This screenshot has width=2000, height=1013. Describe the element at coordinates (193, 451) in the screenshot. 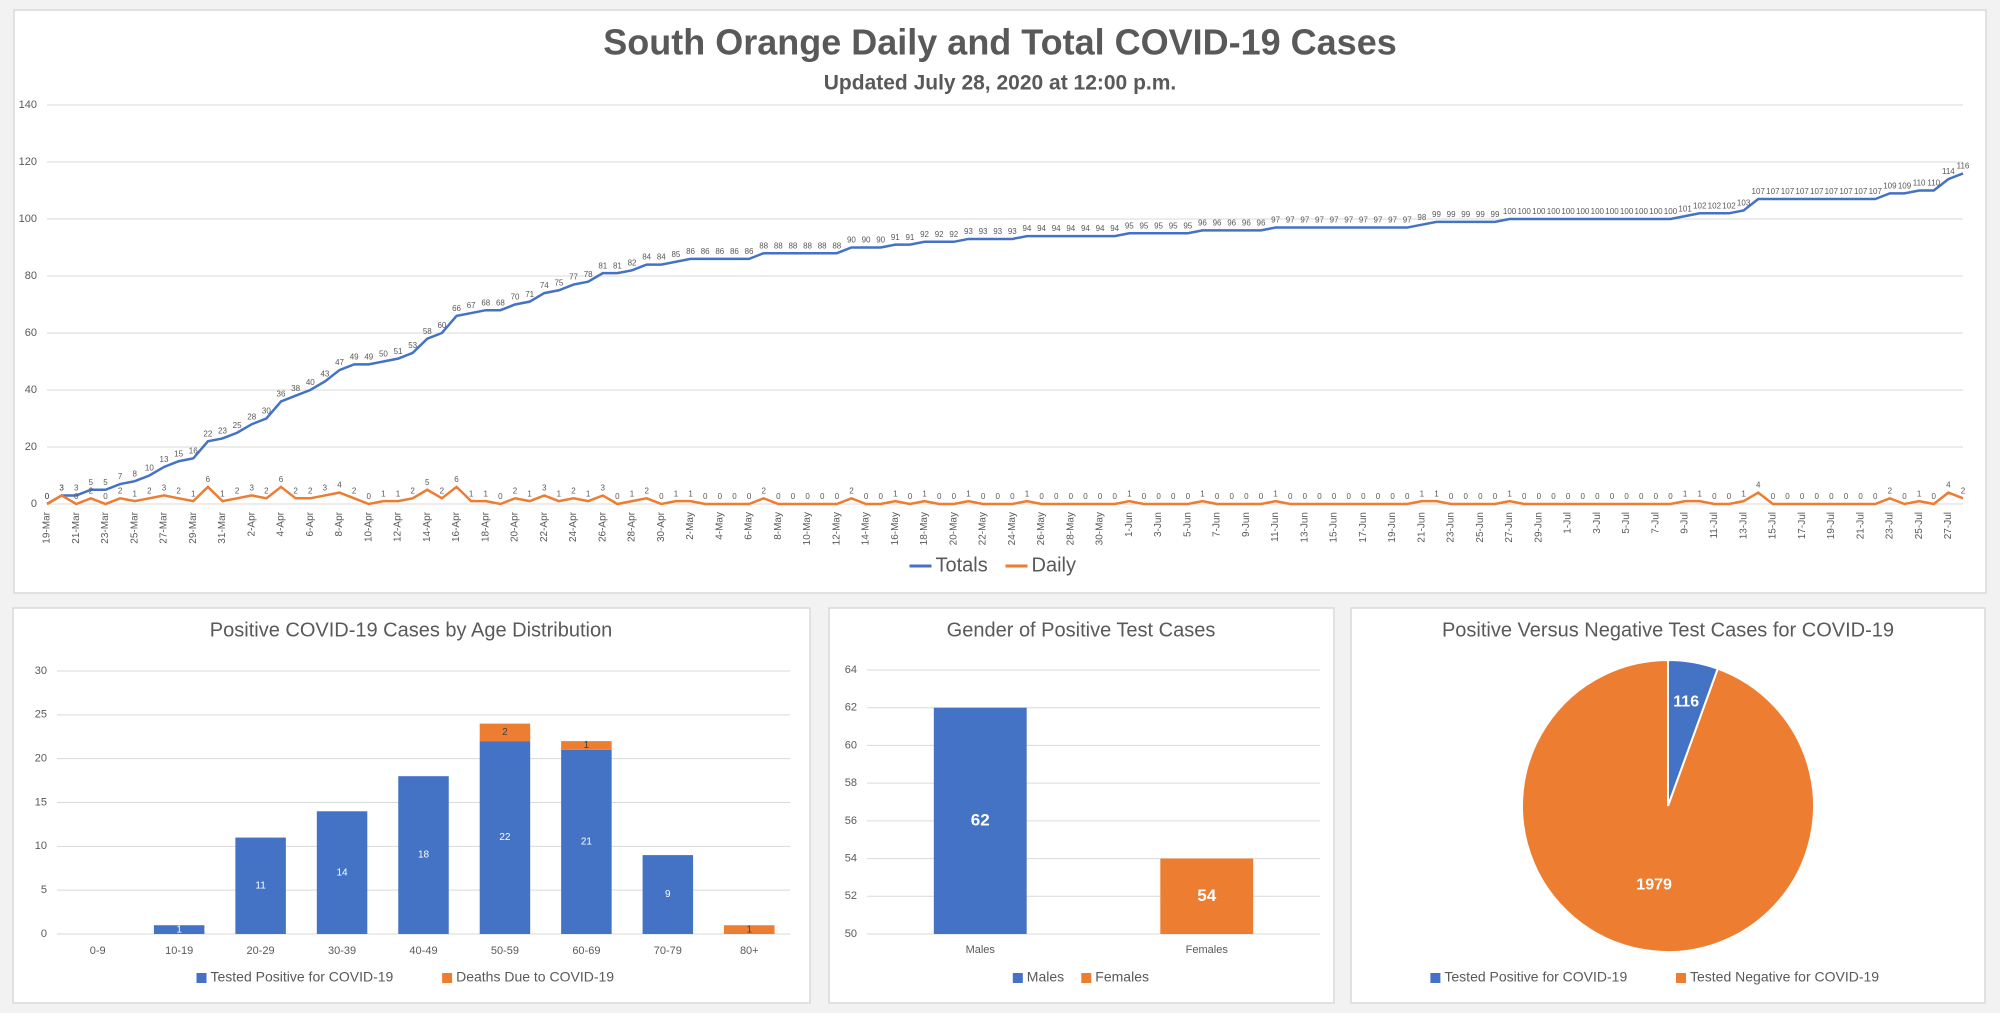

I see `data-label: 16` at that location.